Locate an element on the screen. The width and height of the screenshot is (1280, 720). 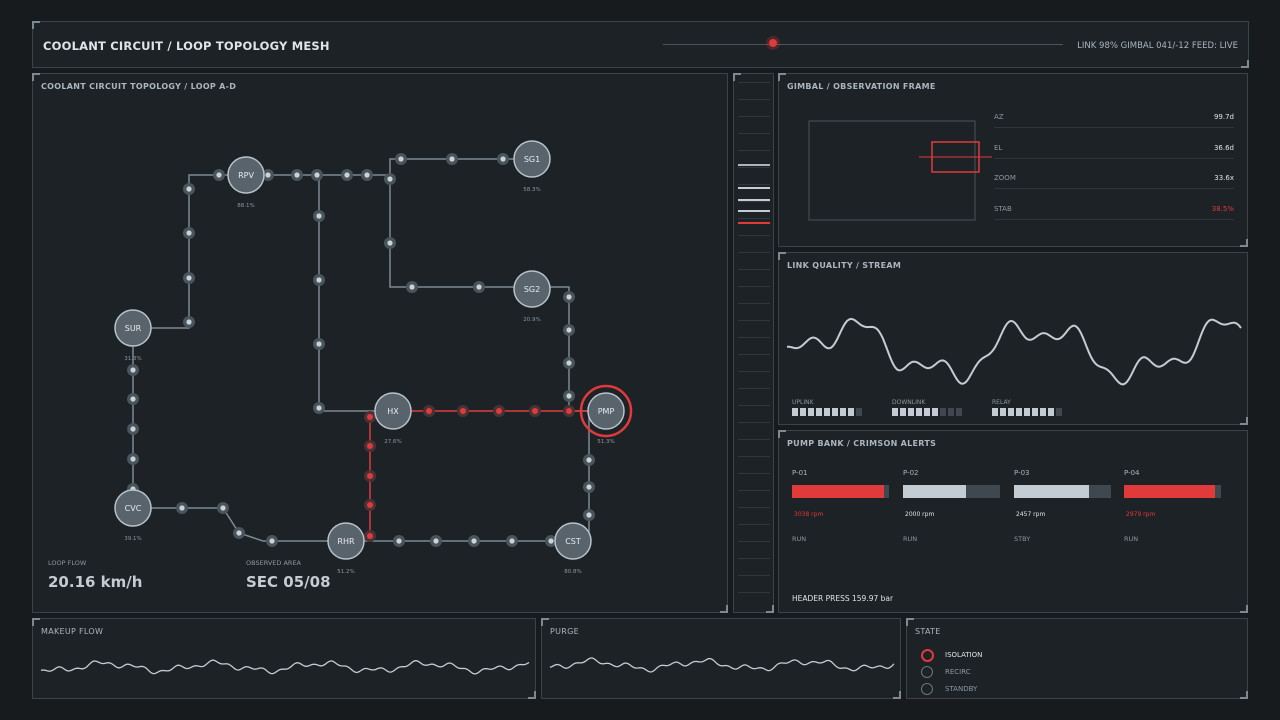
downlink-label: DOWNLINK is located at coordinates (909, 402).